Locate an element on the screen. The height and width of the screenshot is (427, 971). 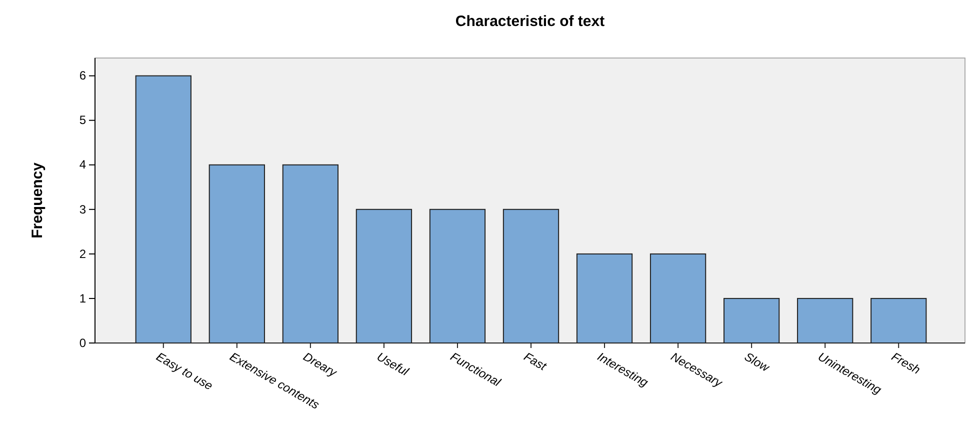
chart-title: Characteristic of text is located at coordinates (530, 21).